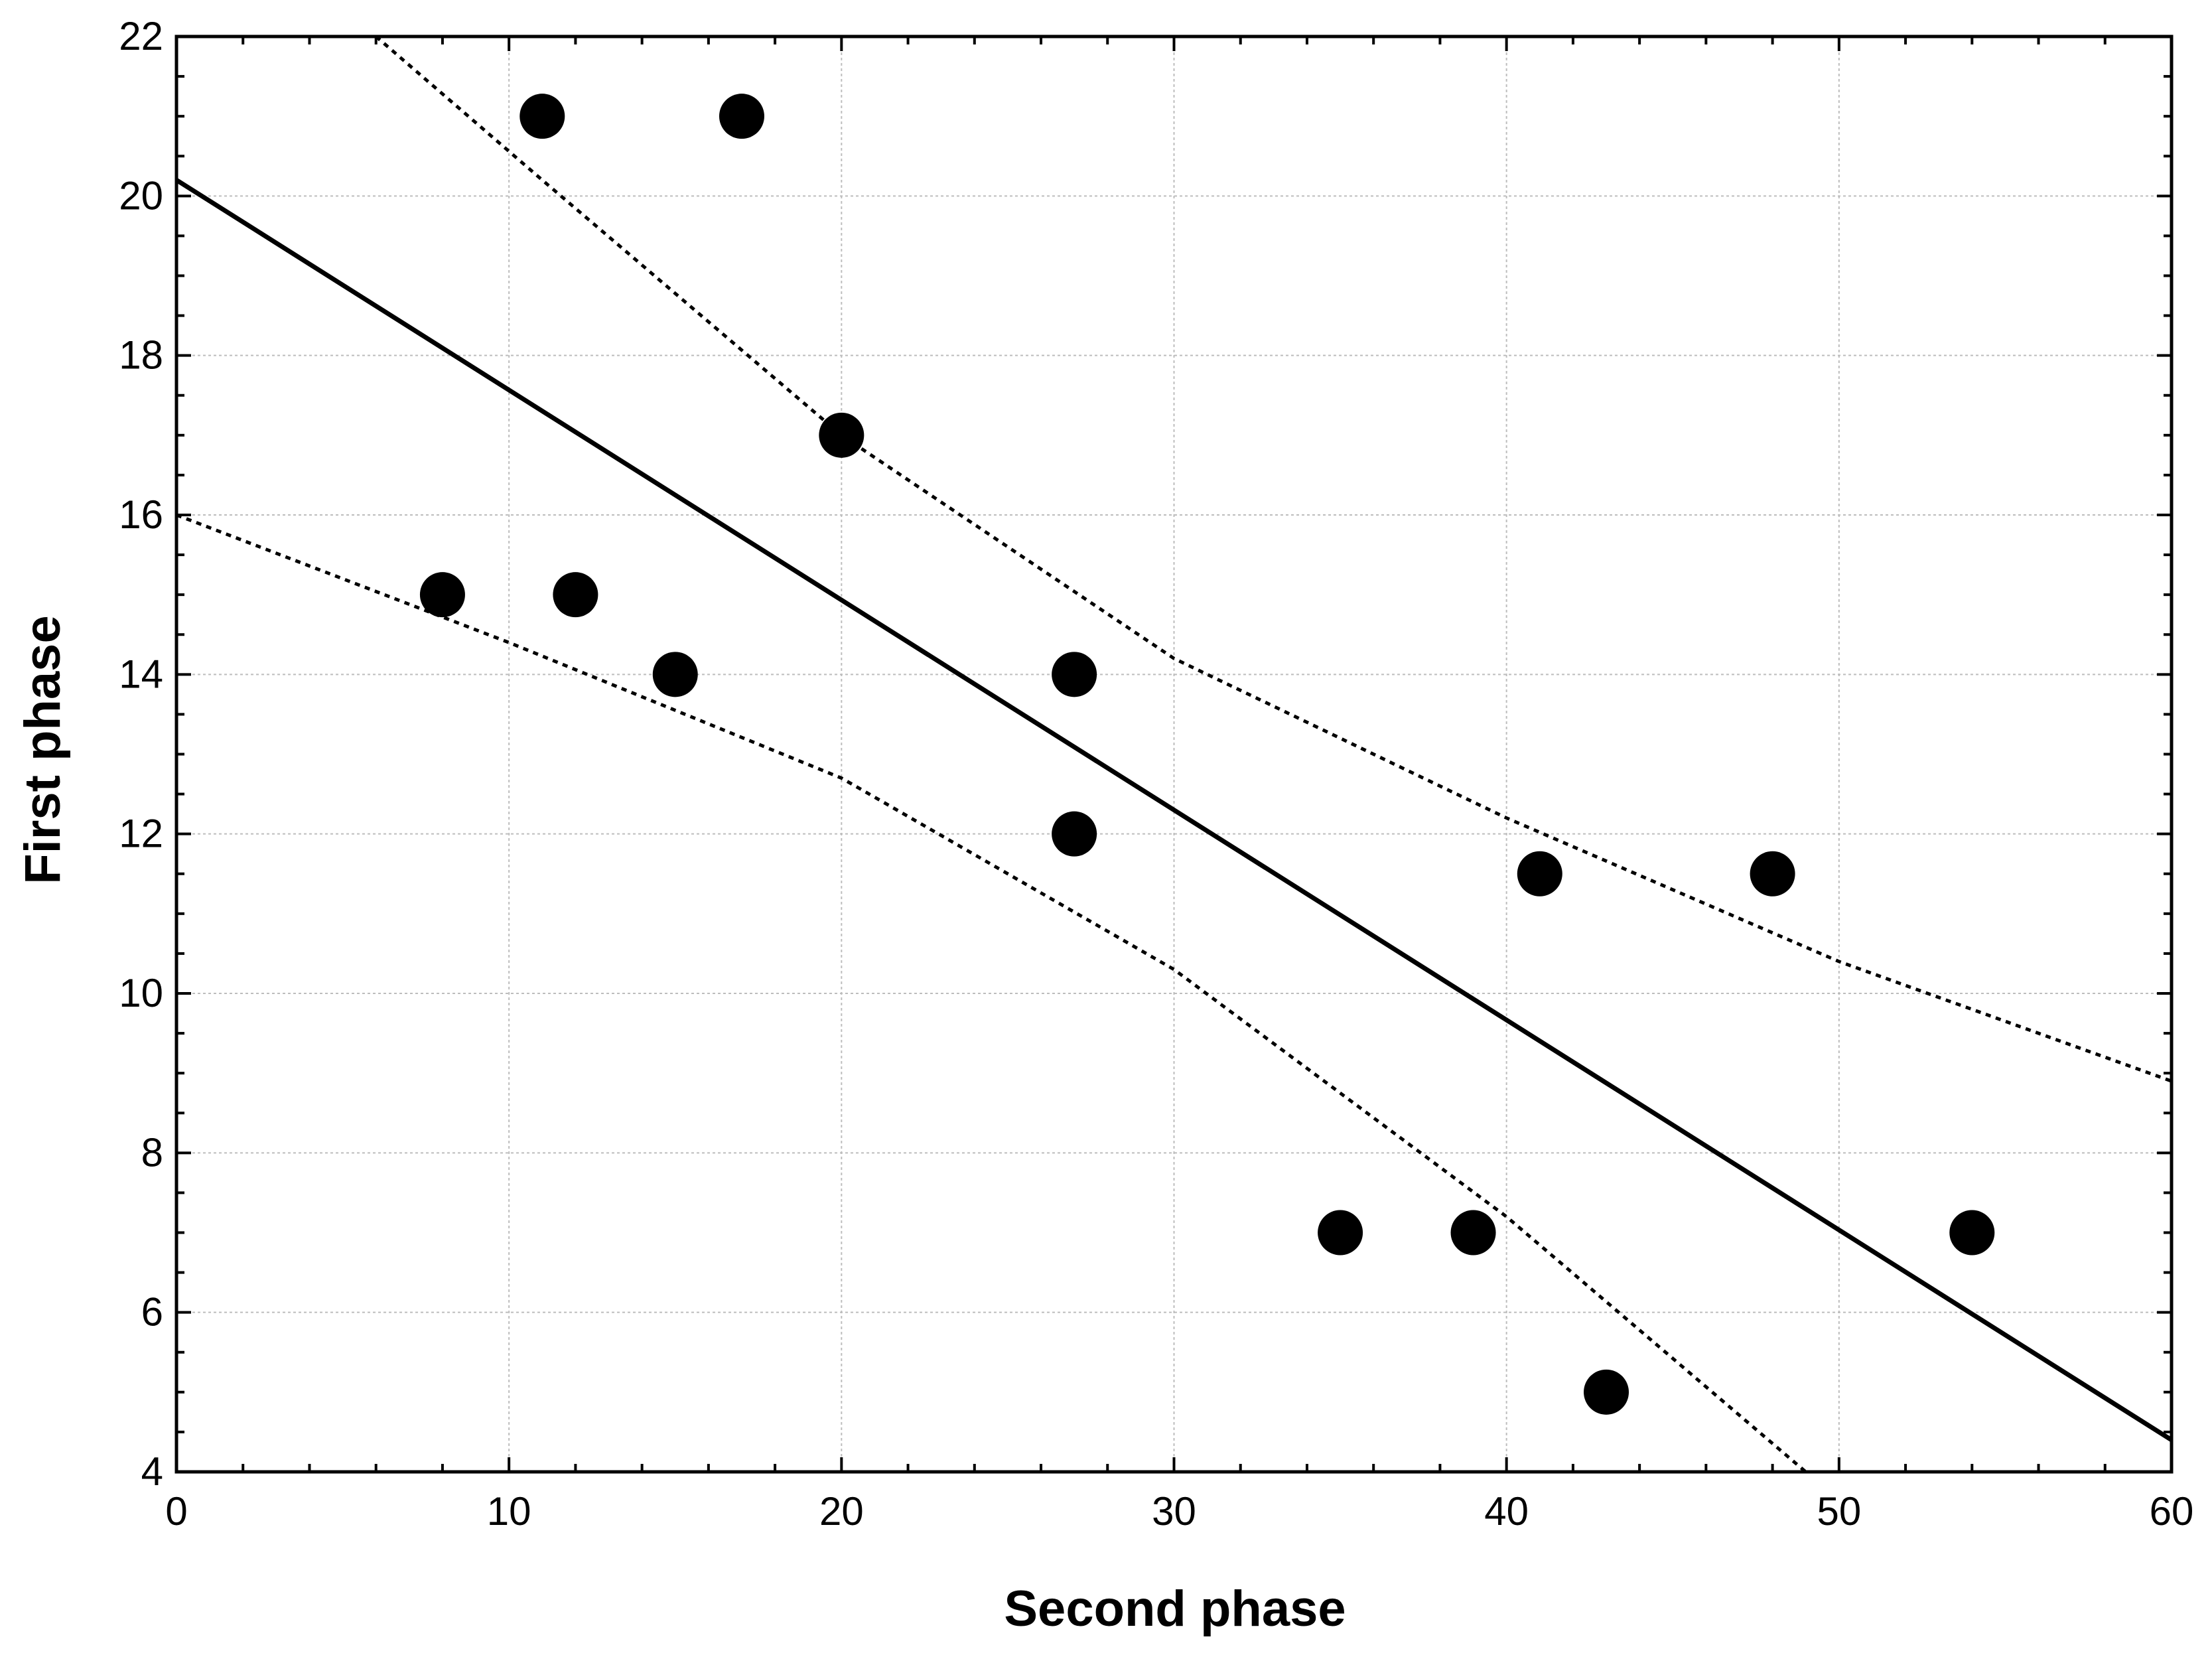 This screenshot has height=1655, width=2212. Describe the element at coordinates (141, 514) in the screenshot. I see `y-tick-label: 16` at that location.